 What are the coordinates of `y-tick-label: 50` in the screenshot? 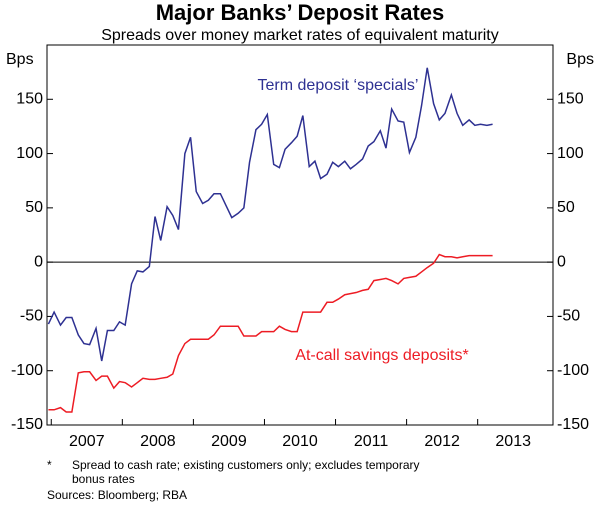 It's located at (34, 207).